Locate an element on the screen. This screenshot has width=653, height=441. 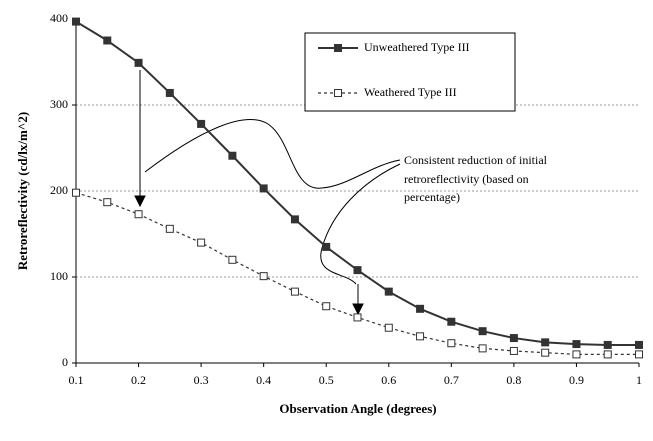
y-tick-label: 200 is located at coordinates (59, 190).